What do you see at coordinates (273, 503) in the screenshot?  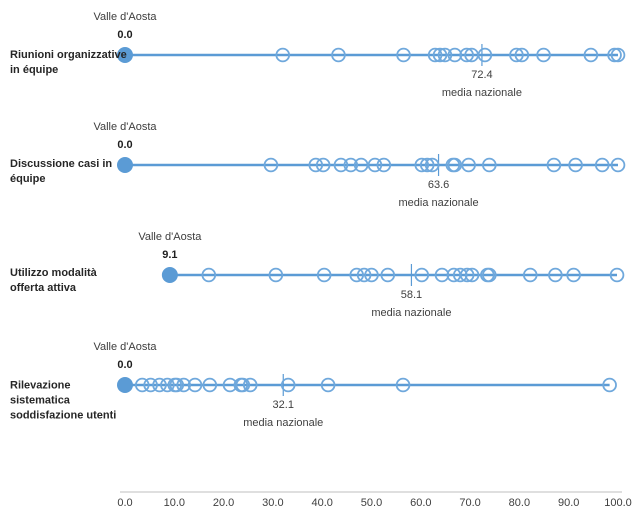 I see `x-axis-tick-label: 30.0` at bounding box center [273, 503].